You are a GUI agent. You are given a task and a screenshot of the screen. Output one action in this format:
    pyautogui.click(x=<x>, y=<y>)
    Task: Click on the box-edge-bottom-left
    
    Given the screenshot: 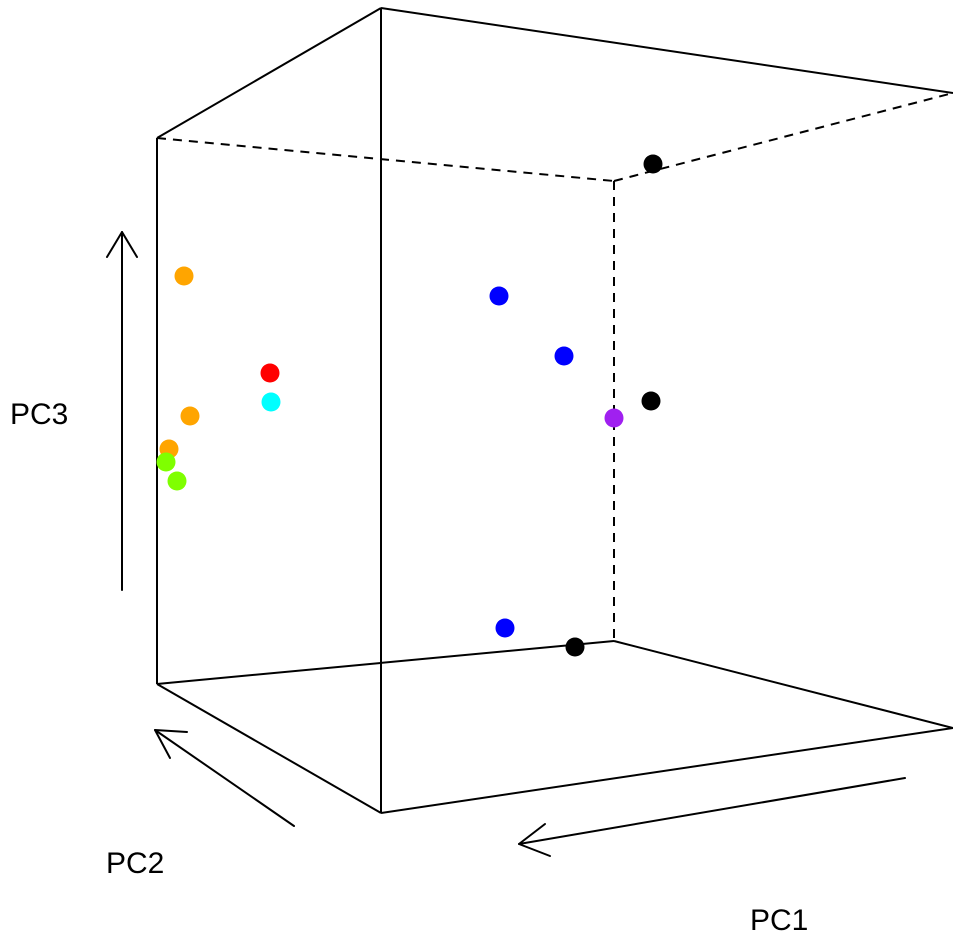 What is the action you would take?
    pyautogui.click(x=269, y=748)
    